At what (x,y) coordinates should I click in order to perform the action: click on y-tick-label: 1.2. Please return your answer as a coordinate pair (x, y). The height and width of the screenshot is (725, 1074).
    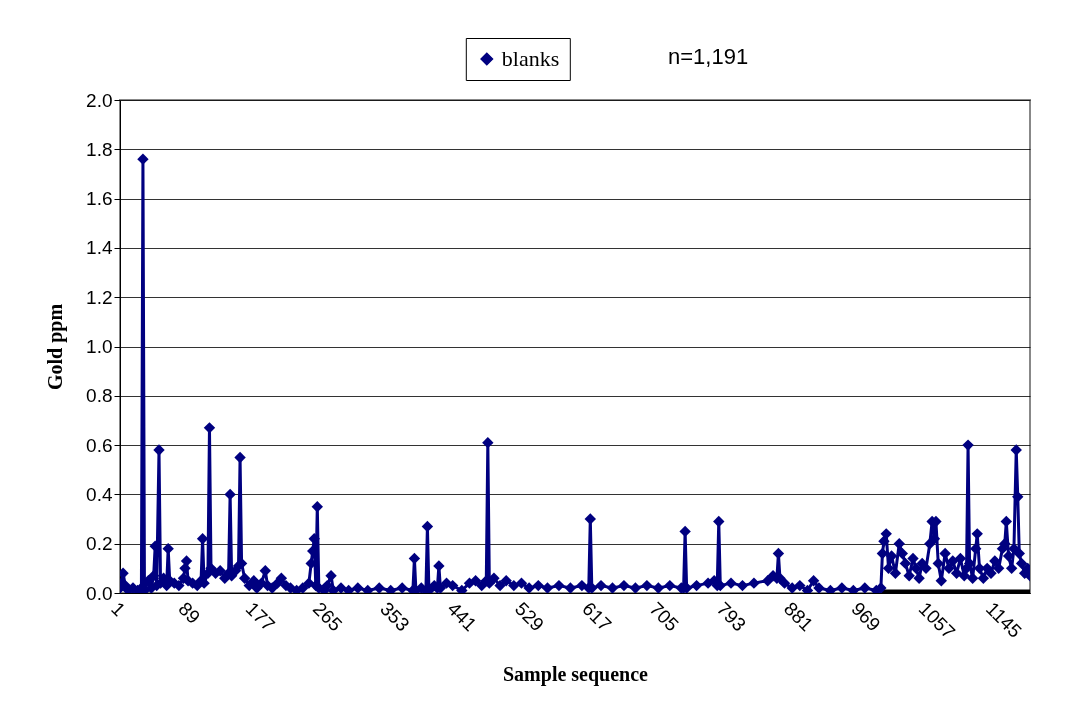
    Looking at the image, I should click on (99, 297).